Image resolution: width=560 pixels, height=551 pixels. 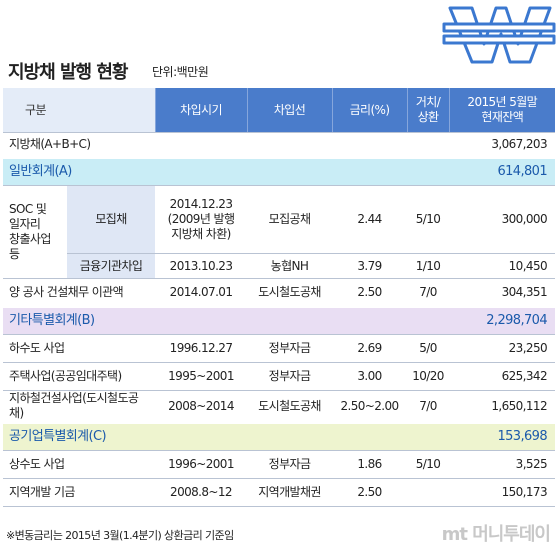 What do you see at coordinates (502, 436) in the screenshot?
I see `balance: 153,698` at bounding box center [502, 436].